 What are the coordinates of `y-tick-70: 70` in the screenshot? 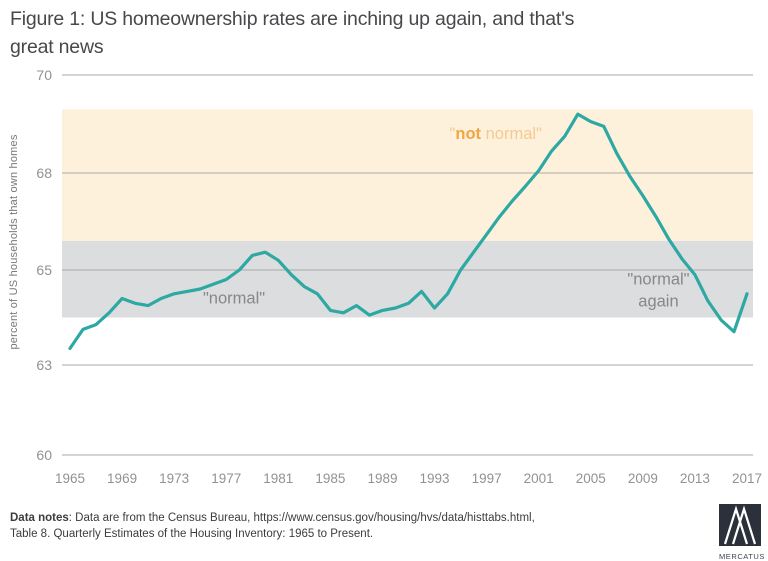 It's located at (44, 75).